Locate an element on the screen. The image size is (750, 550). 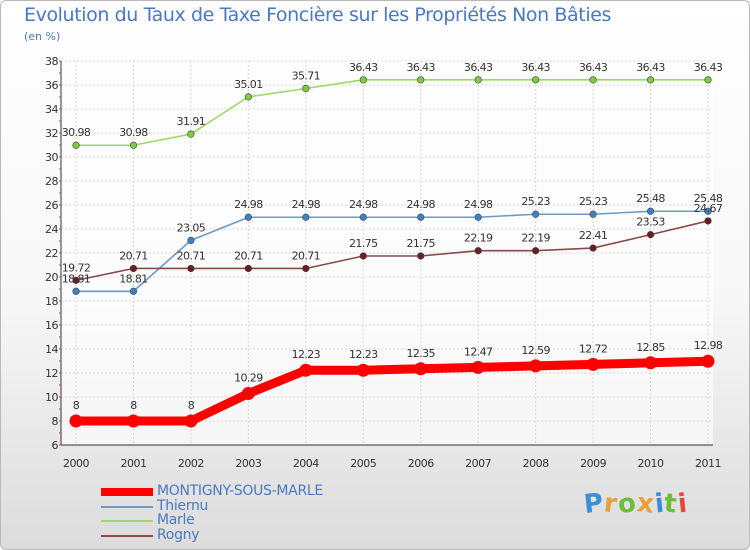
data-label: 12.35 is located at coordinates (420, 353).